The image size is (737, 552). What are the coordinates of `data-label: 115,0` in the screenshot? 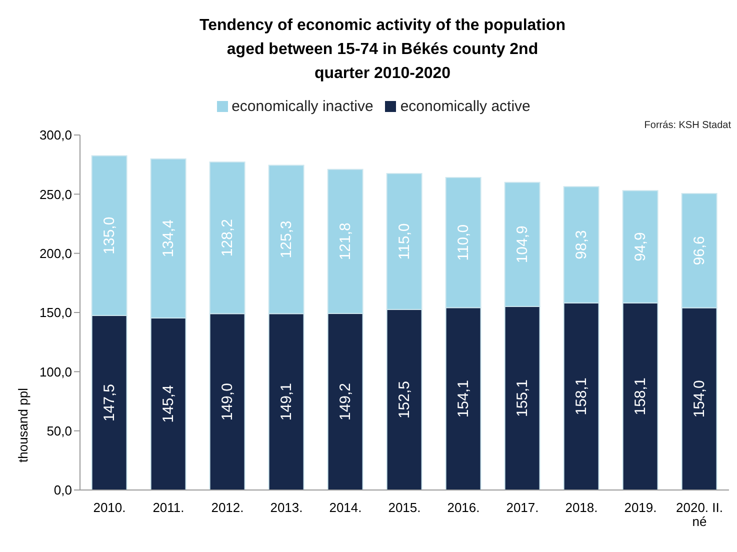 It's located at (404, 241).